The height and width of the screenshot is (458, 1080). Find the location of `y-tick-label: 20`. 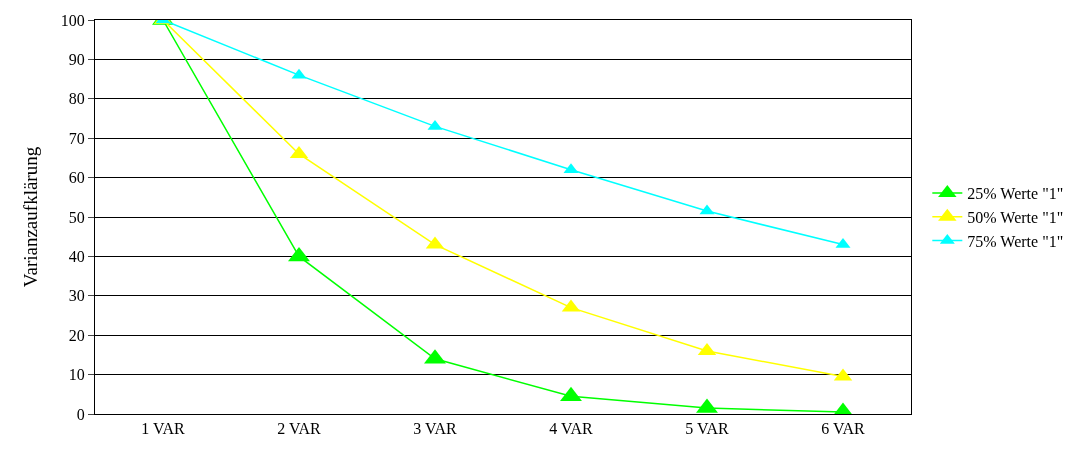

y-tick-label: 20 is located at coordinates (76, 335).